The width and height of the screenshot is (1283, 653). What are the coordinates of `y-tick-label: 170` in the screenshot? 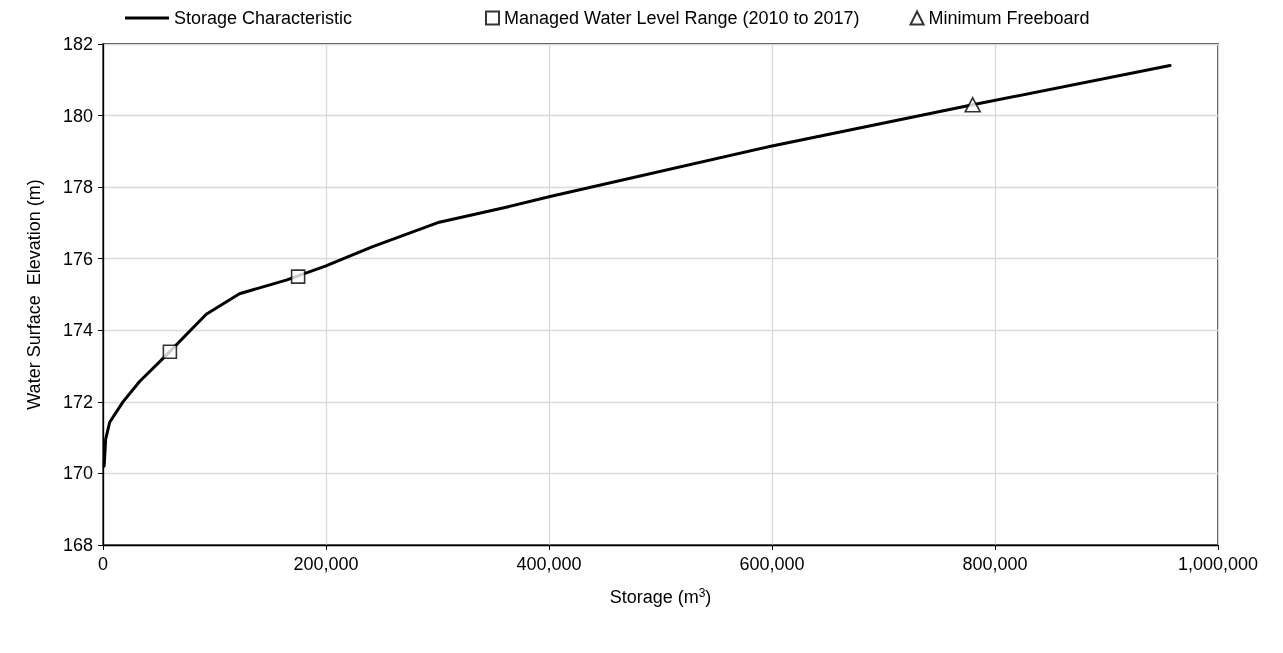 It's located at (77, 473).